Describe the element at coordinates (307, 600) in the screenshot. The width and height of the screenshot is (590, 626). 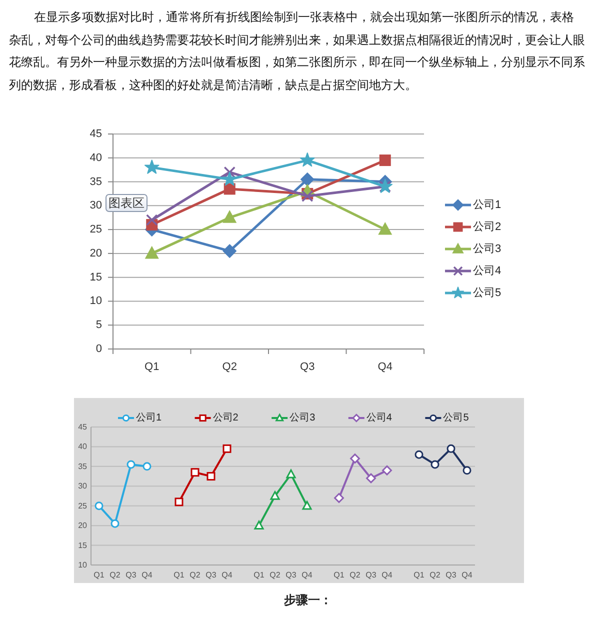
I see `text: 步骤一：` at that location.